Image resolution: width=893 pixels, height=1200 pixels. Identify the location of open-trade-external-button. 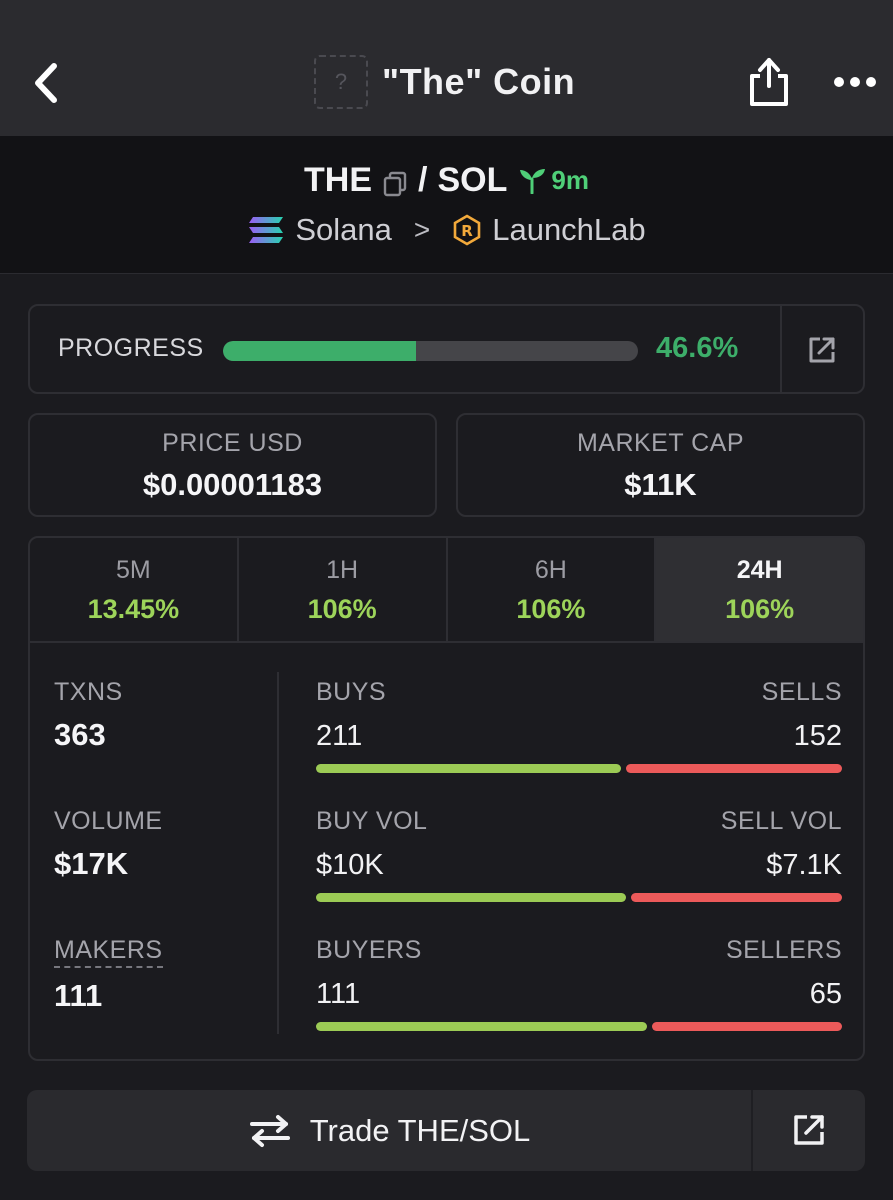
(809, 1130).